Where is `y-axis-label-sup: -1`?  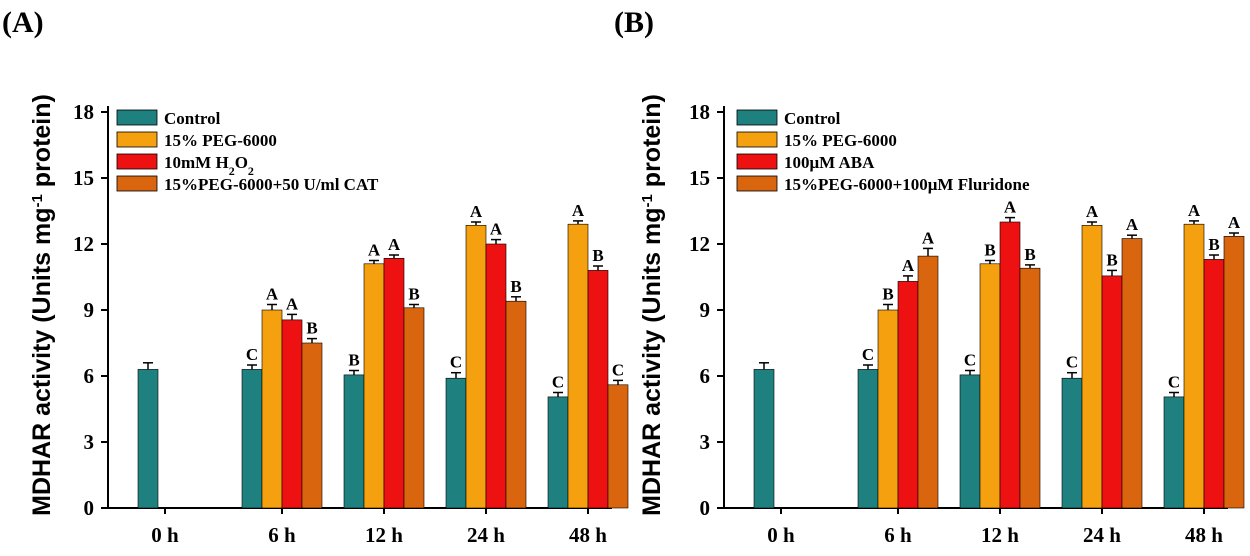
y-axis-label-sup: -1 is located at coordinates (37, 200).